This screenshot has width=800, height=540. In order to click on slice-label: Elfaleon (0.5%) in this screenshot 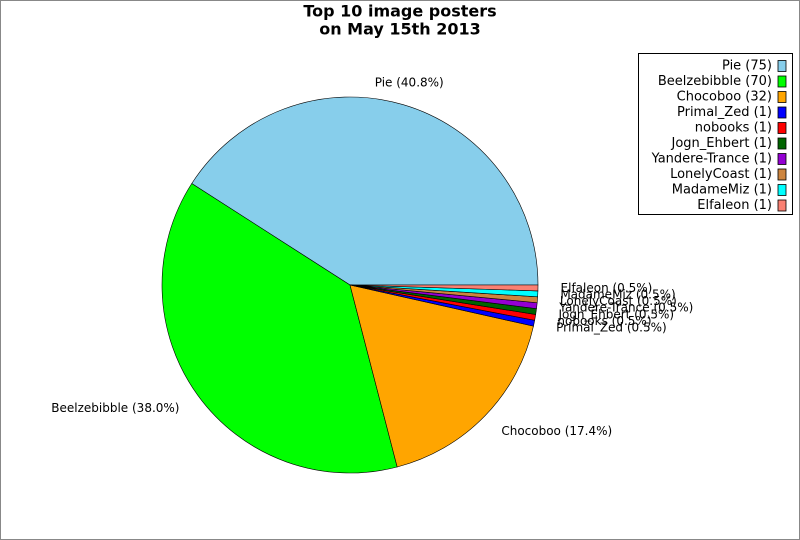, I will do `click(607, 288)`.